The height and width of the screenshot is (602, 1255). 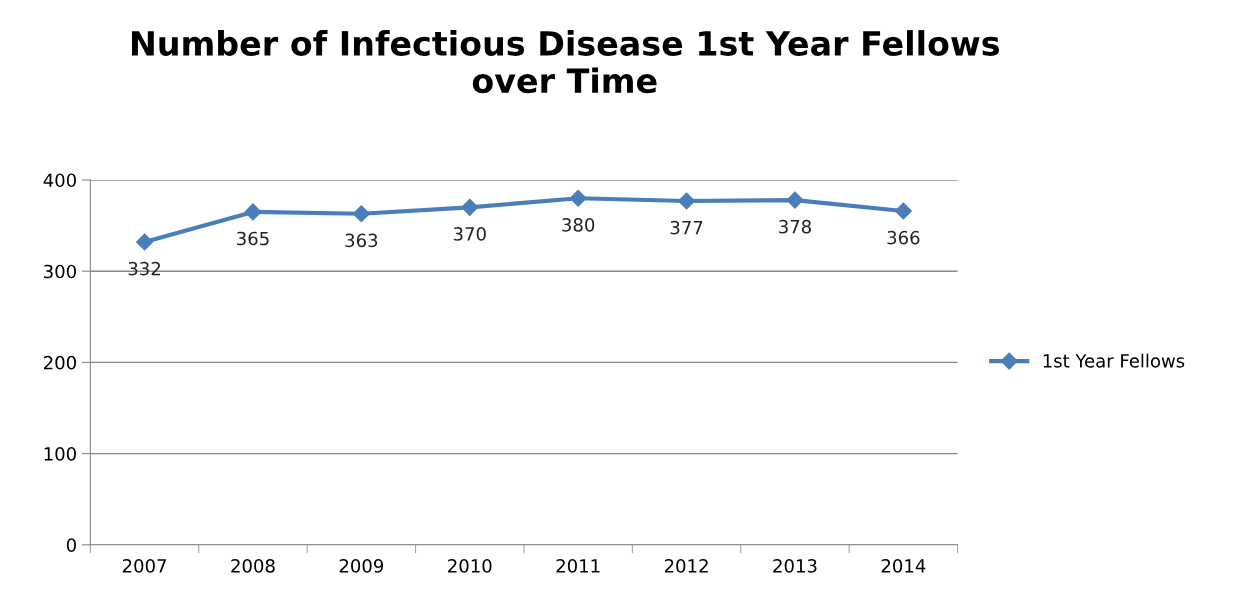 I want to click on x-tick-label: 2011, so click(x=578, y=566).